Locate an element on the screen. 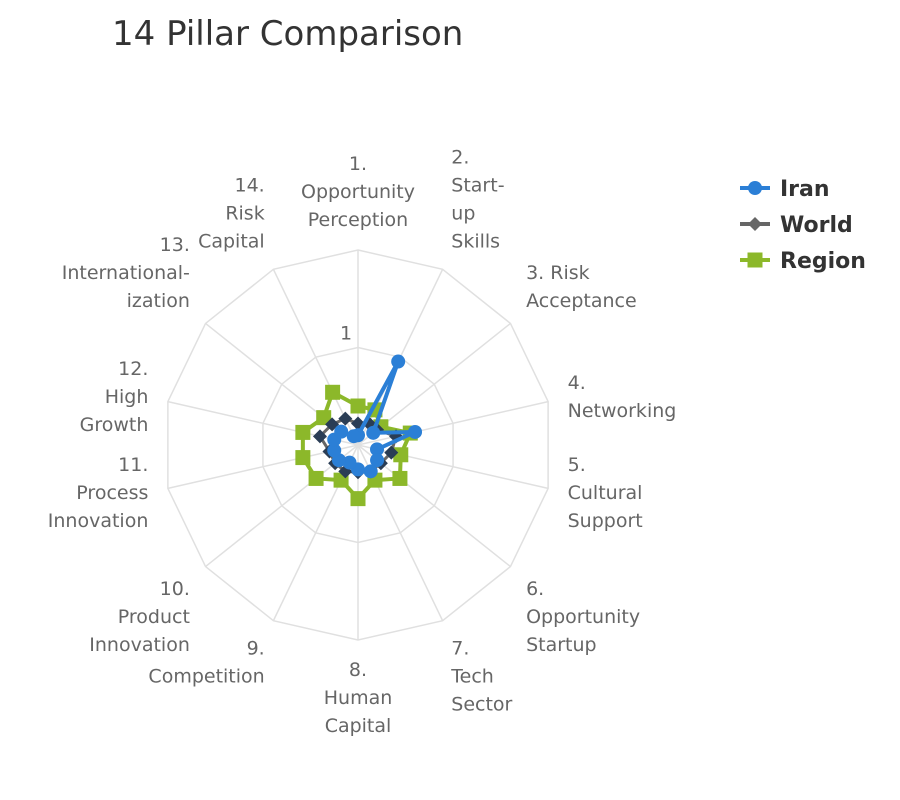  category-label: 8. Human Capital is located at coordinates (358, 698).